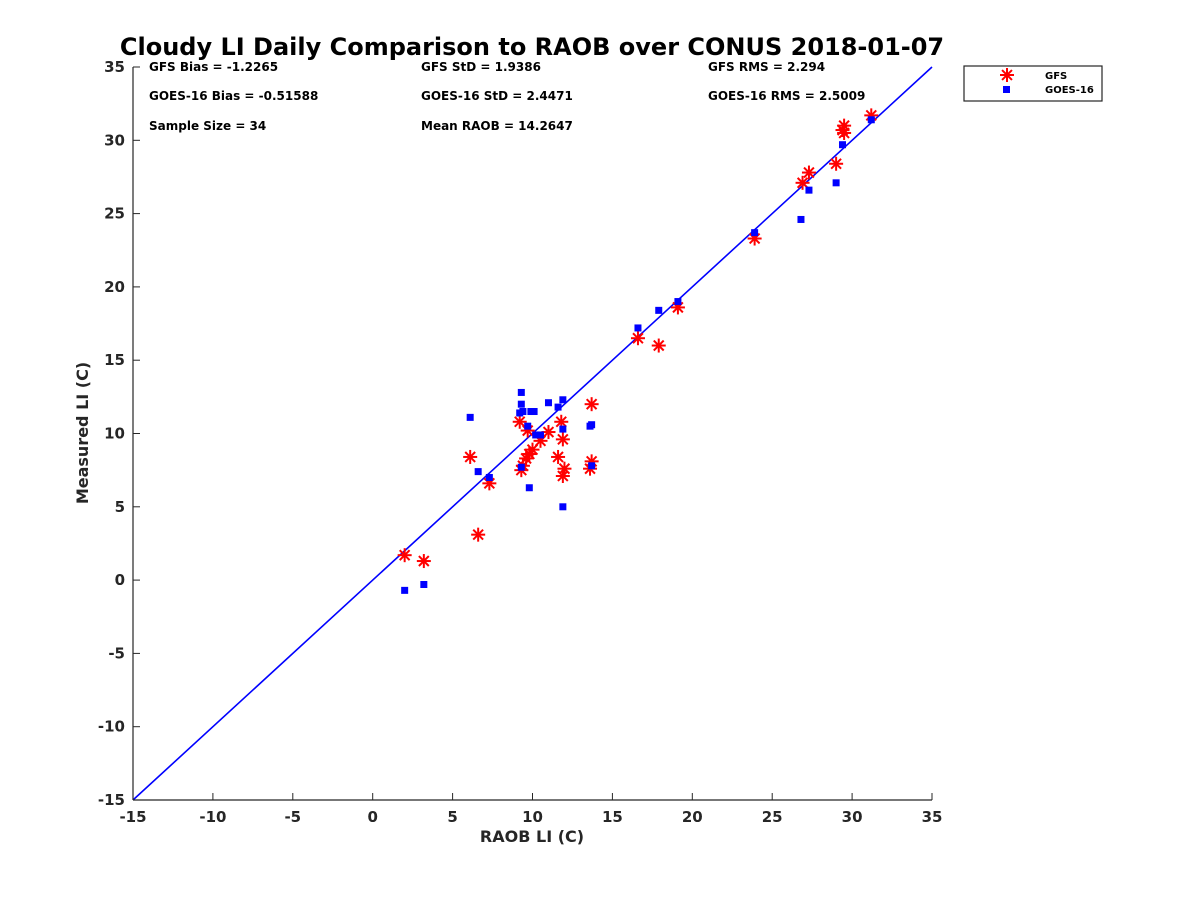  I want to click on legend-box, so click(1033, 83).